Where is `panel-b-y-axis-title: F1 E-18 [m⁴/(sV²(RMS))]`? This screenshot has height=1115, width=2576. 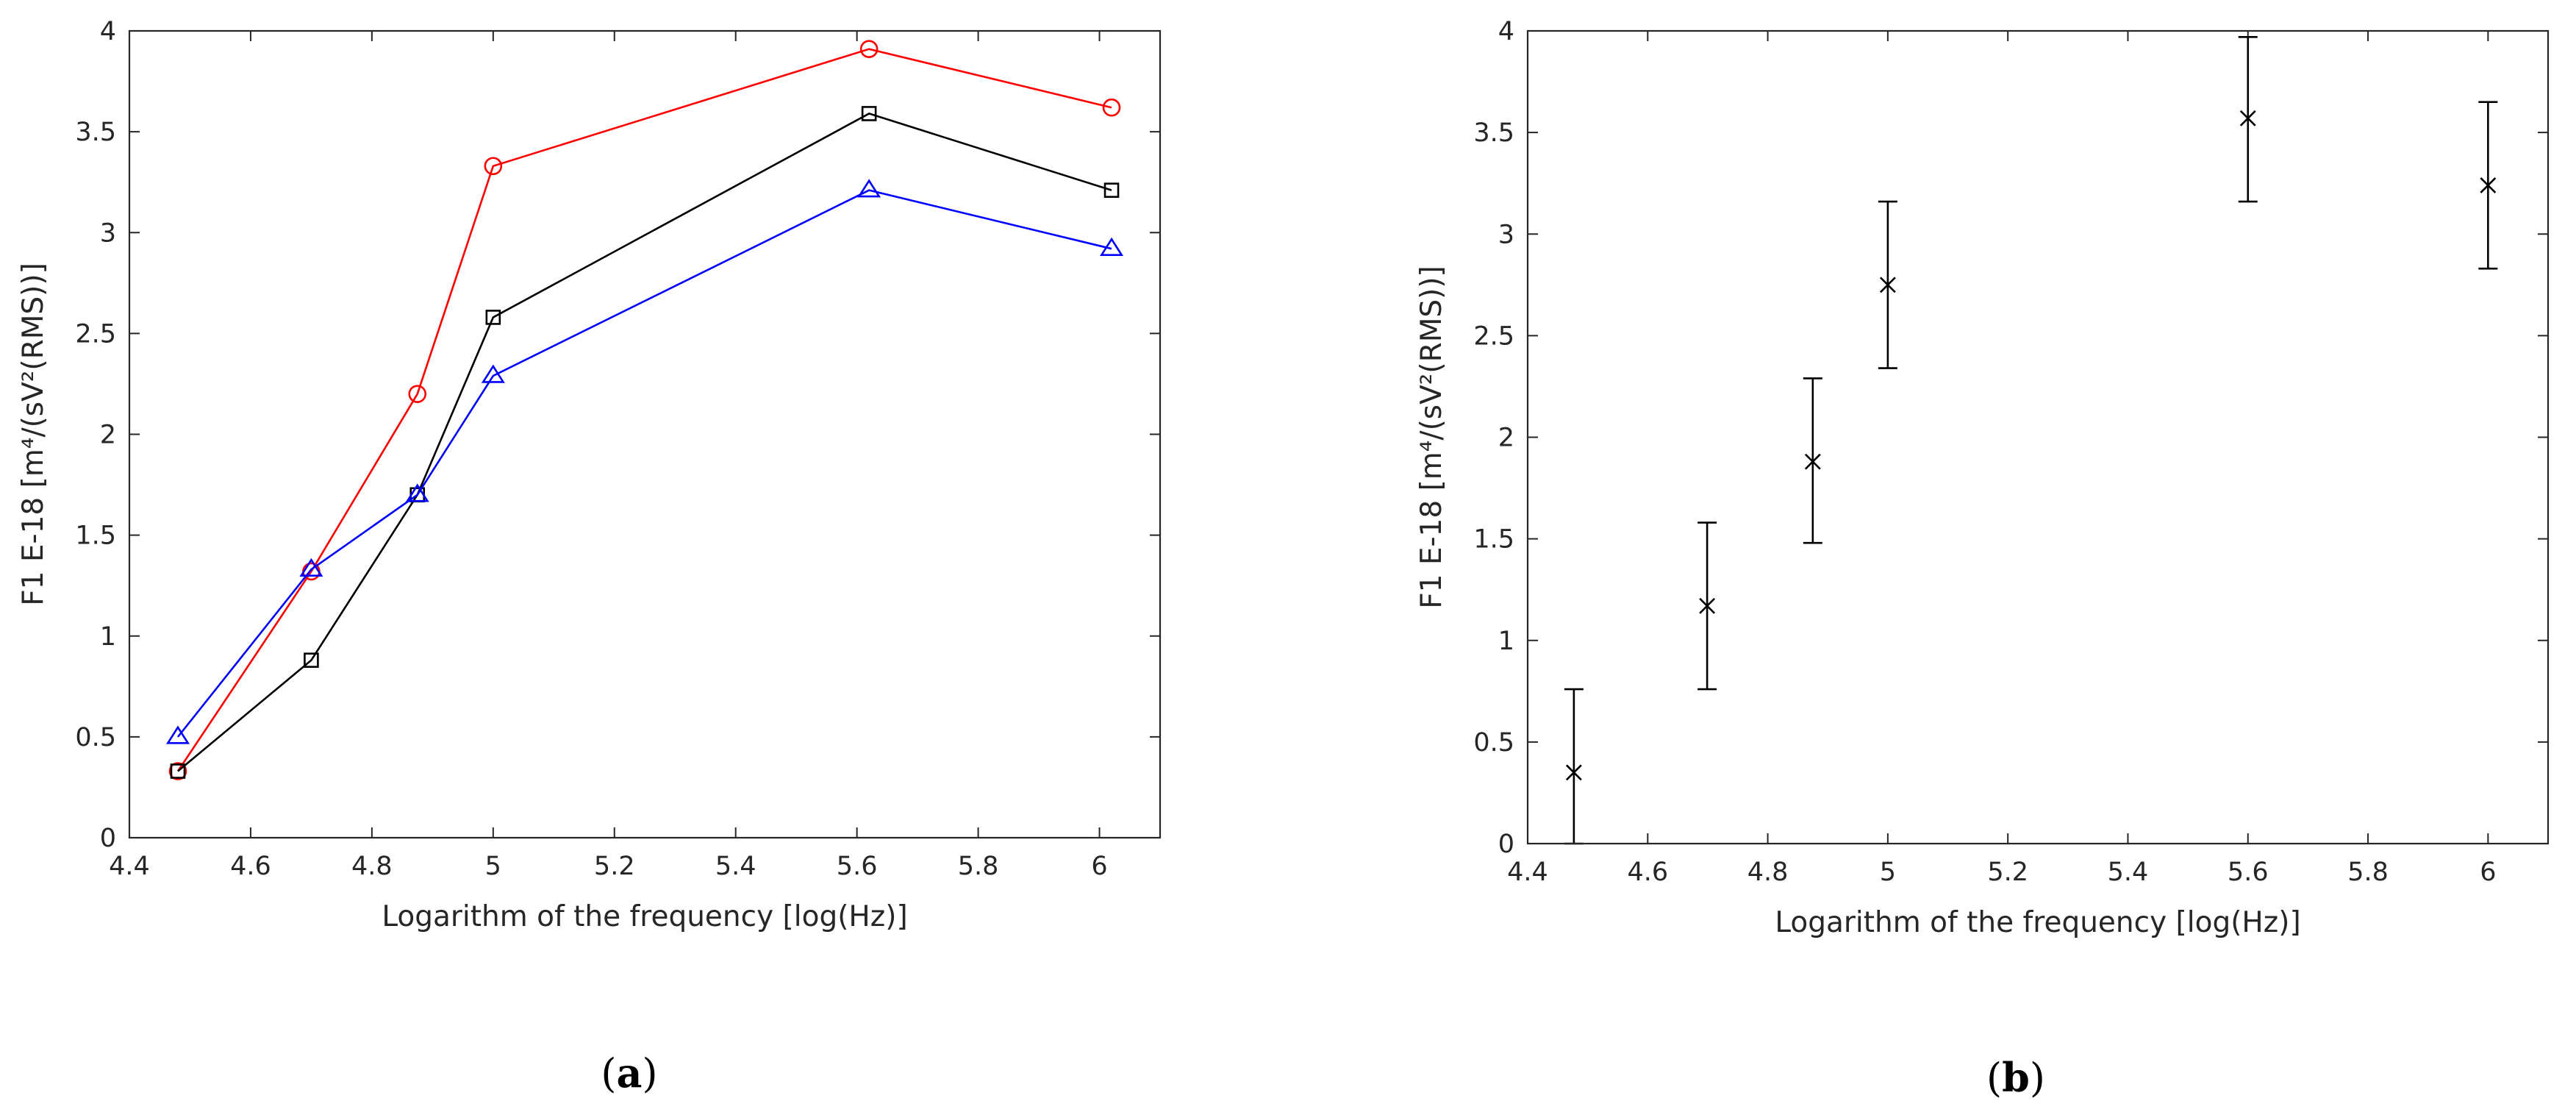
panel-b-y-axis-title: F1 E-18 [m⁴/(sV²(RMS))] is located at coordinates (1431, 437).